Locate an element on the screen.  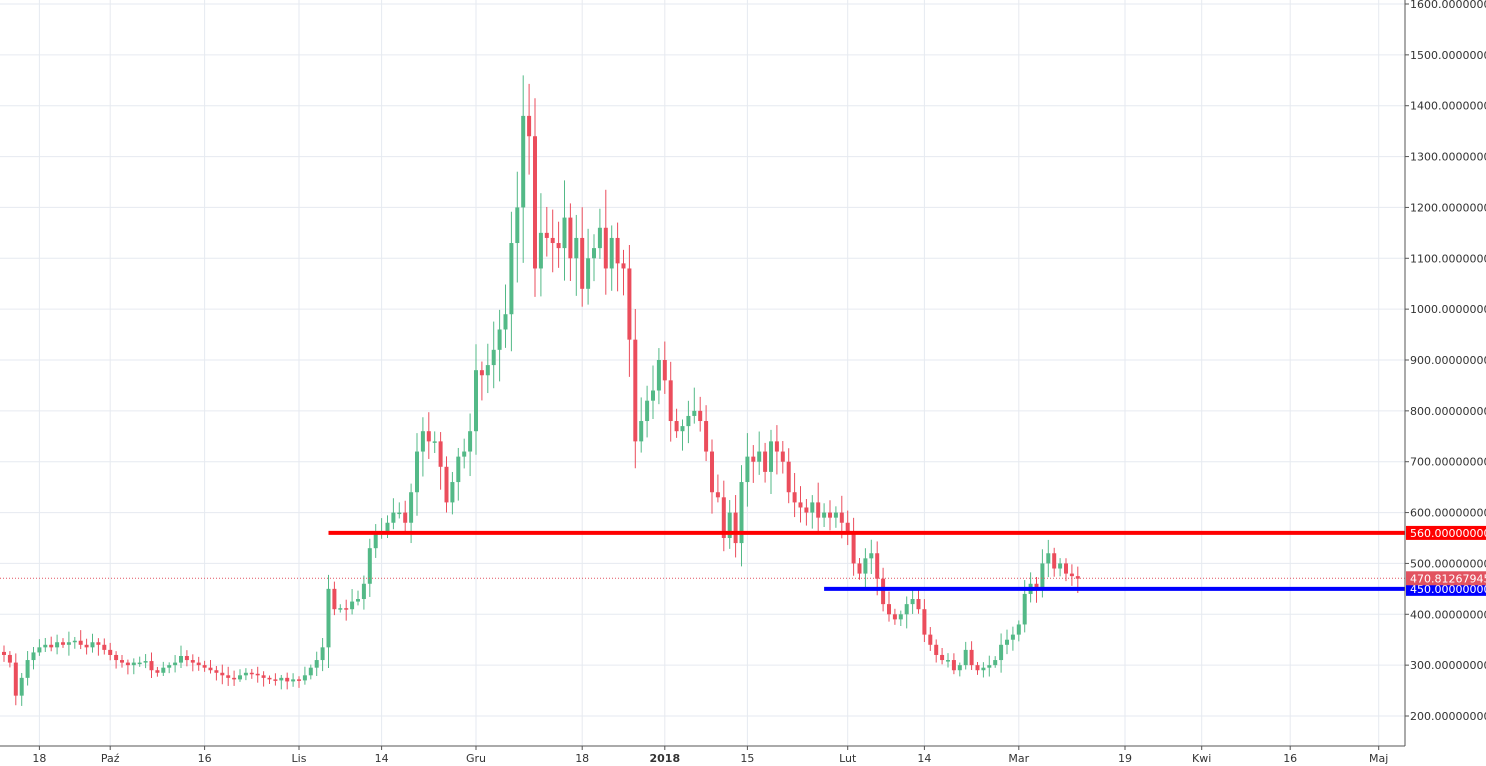
time-tick-label: Kwi is located at coordinates (1201, 758).